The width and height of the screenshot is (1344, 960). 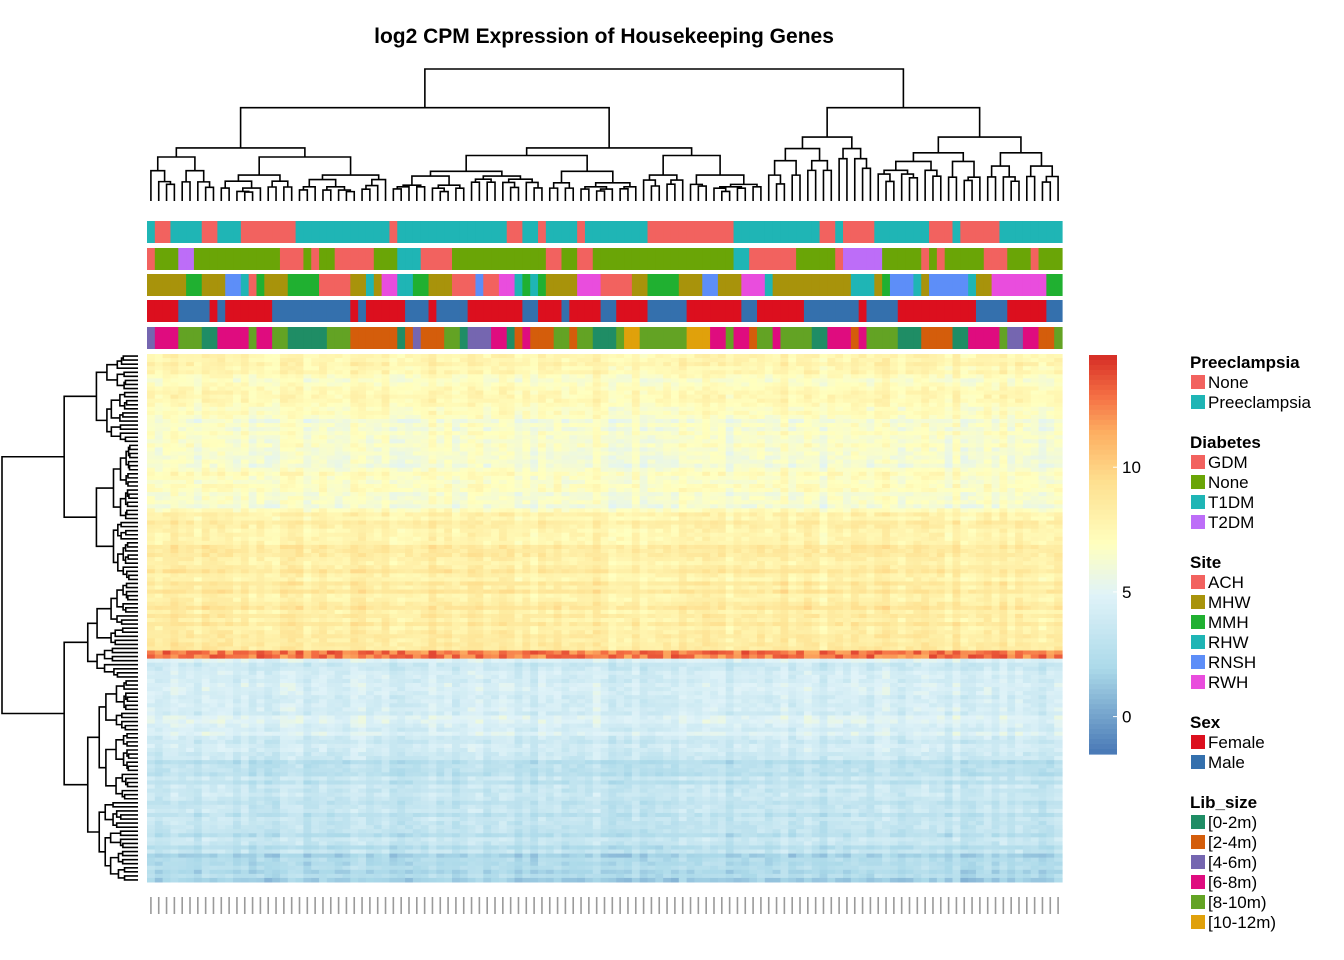 I want to click on dendrogram-branch, so click(x=132, y=504).